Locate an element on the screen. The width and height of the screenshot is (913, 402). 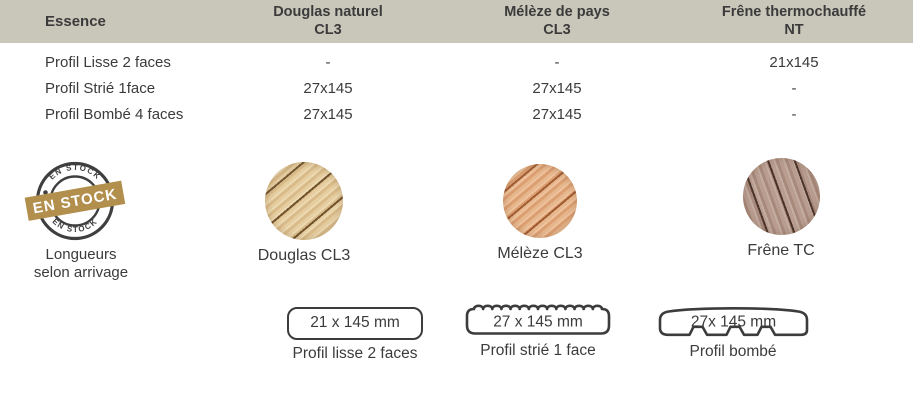
swatch-meleze: Mélèze CL3 is located at coordinates (540, 213).